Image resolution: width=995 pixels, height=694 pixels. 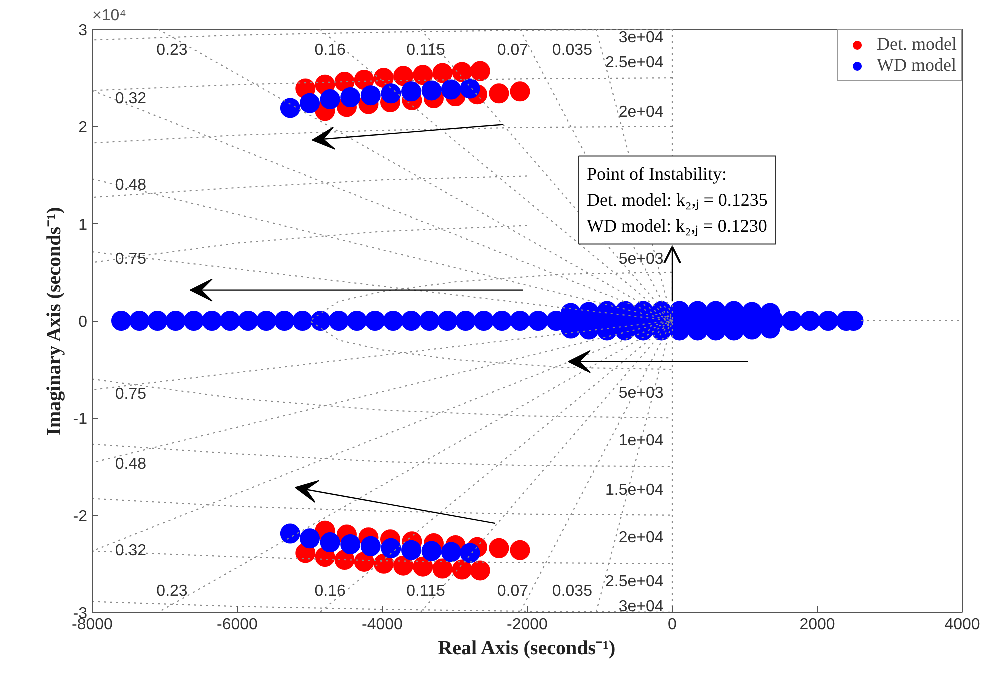 I want to click on text: ×10⁴, so click(x=109, y=16).